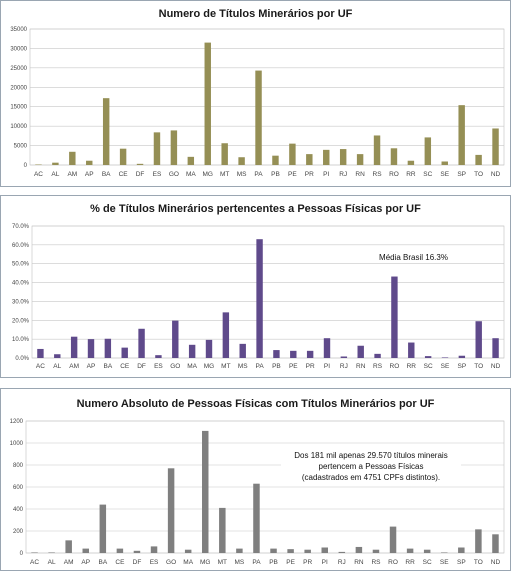  Describe the element at coordinates (21, 302) in the screenshot. I see `y-tick-label: 30.0%` at that location.